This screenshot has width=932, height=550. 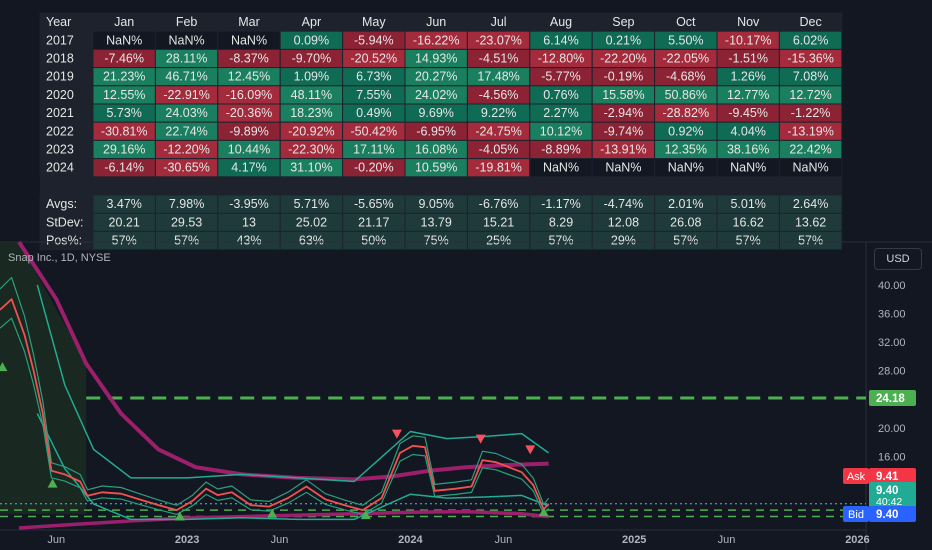 What do you see at coordinates (561, 150) in the screenshot?
I see `table-cell-text: -8.89%` at bounding box center [561, 150].